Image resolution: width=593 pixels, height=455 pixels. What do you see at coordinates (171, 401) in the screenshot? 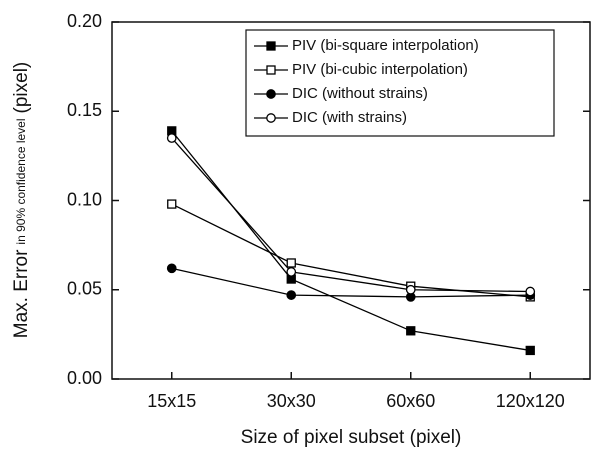
I see `x-tick-label: 15x15` at bounding box center [171, 401].